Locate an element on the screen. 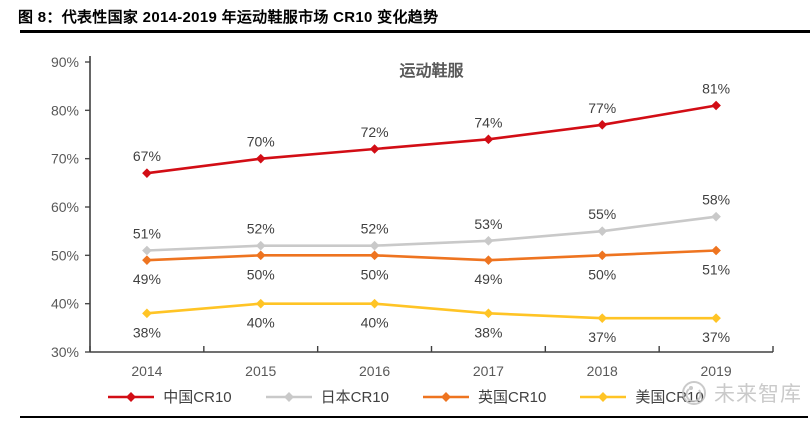  y-axis-label: 90% is located at coordinates (65, 62).